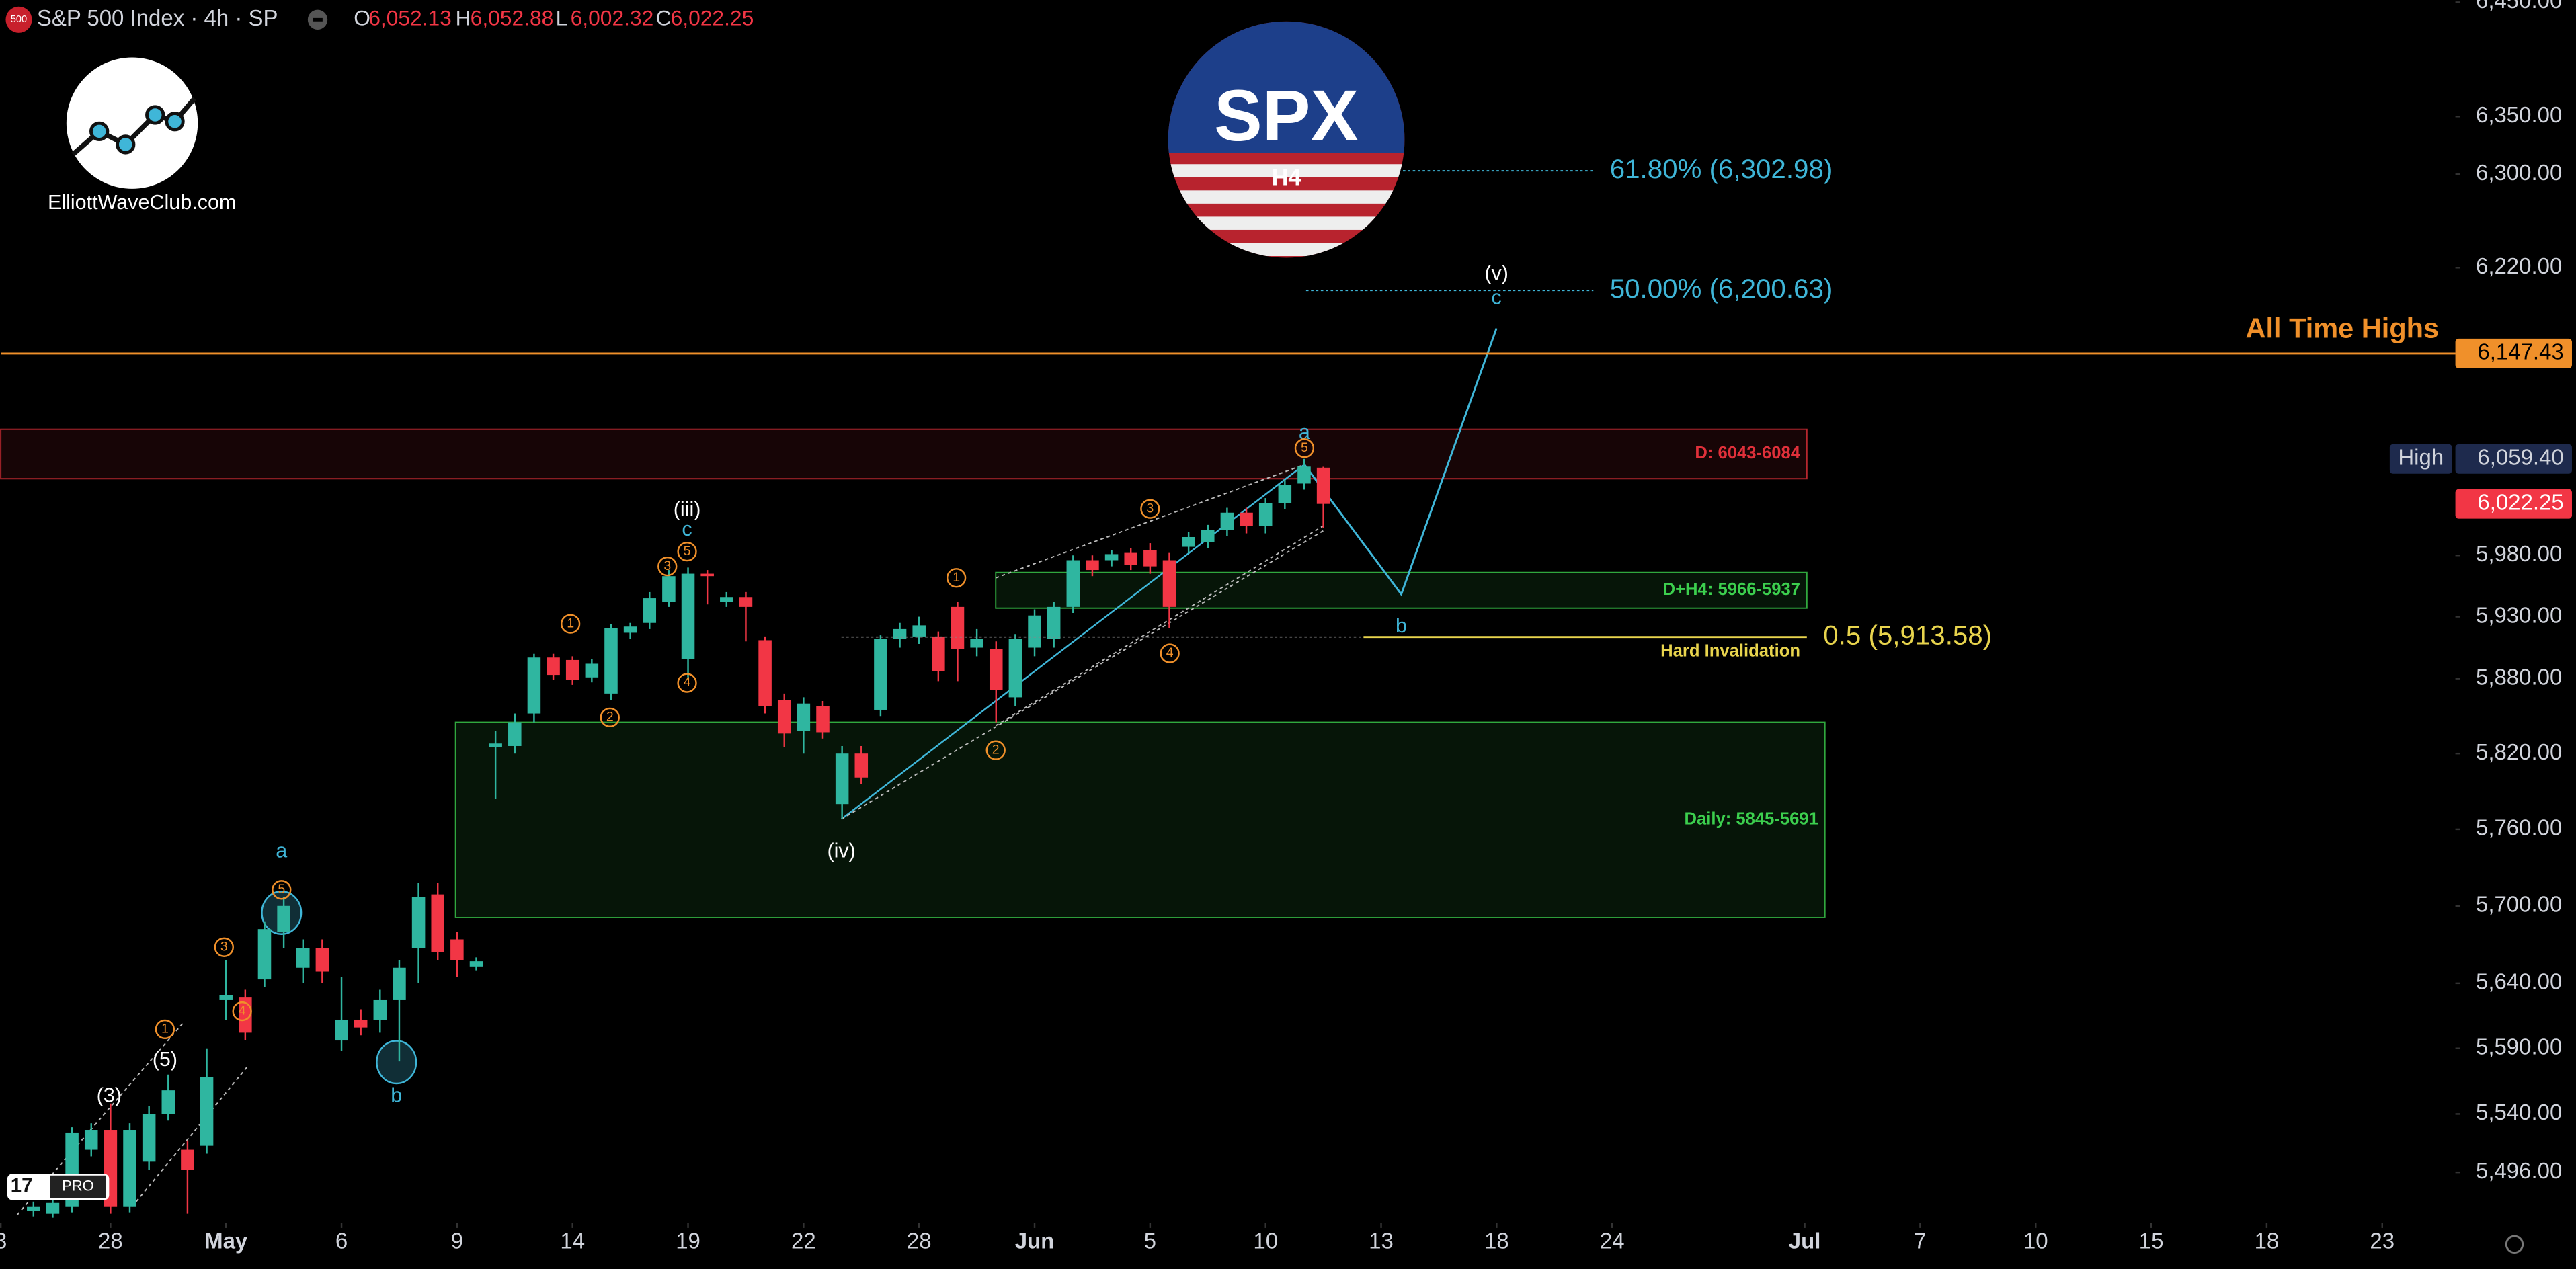 This screenshot has width=2576, height=1269. What do you see at coordinates (1751, 819) in the screenshot?
I see `zone-label: Daily: 5845-5691` at bounding box center [1751, 819].